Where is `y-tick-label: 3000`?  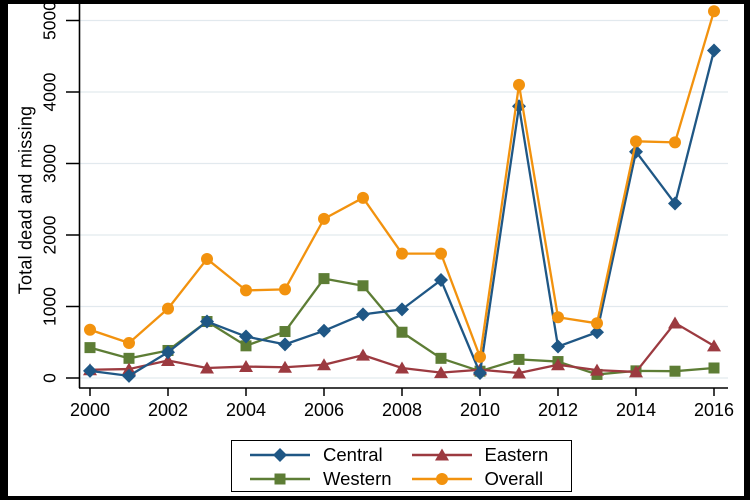 y-tick-label: 3000 is located at coordinates (50, 163).